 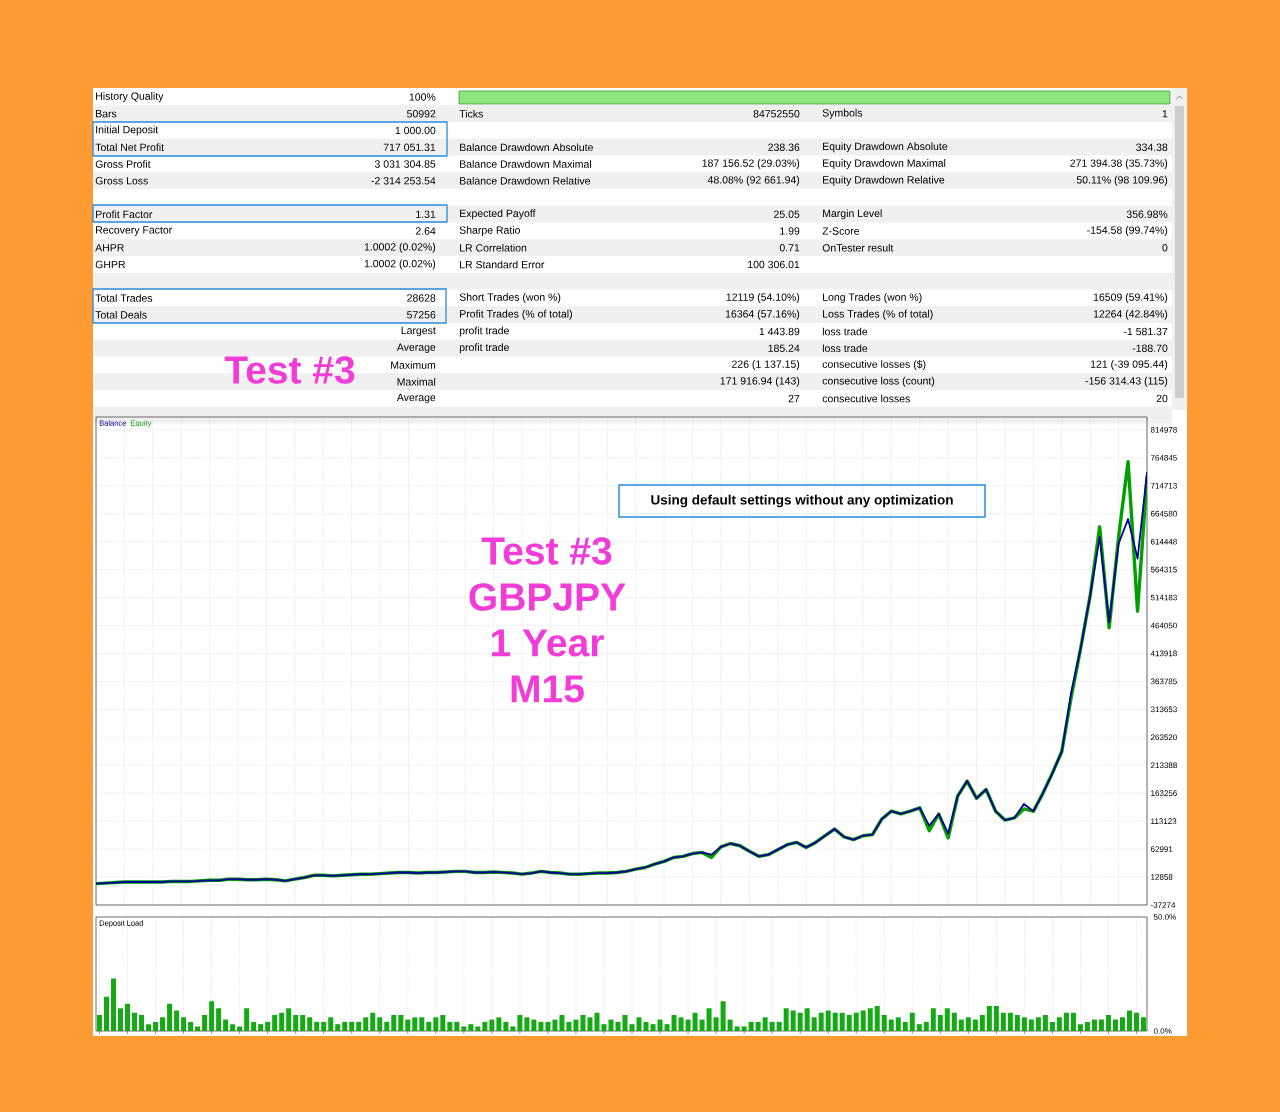 What do you see at coordinates (1152, 147) in the screenshot?
I see `text: 334.38` at bounding box center [1152, 147].